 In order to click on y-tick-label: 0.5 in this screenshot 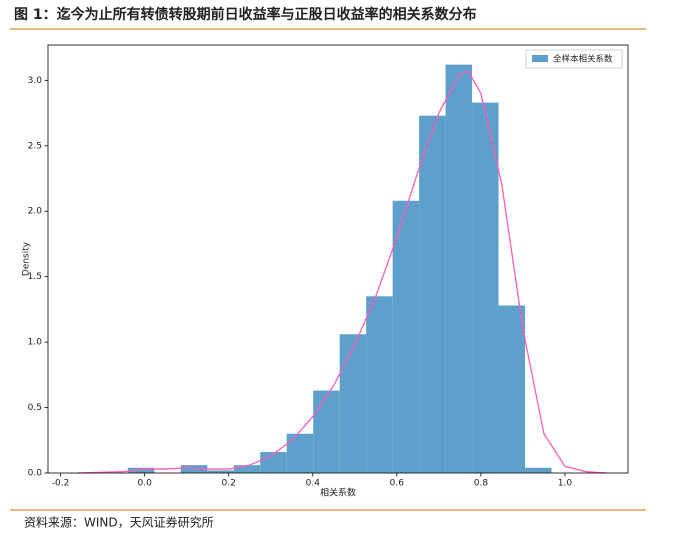, I will do `click(35, 408)`.